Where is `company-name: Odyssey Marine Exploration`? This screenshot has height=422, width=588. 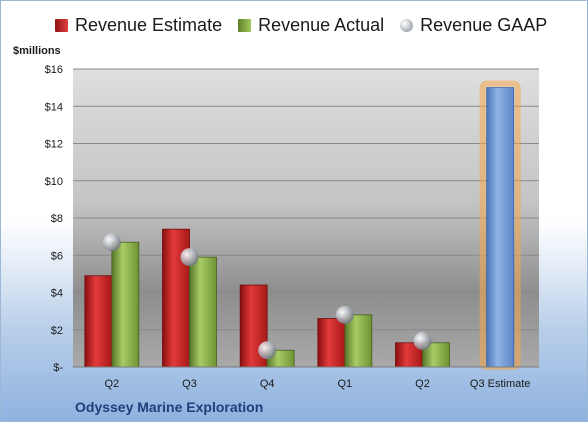 company-name: Odyssey Marine Exploration is located at coordinates (169, 407).